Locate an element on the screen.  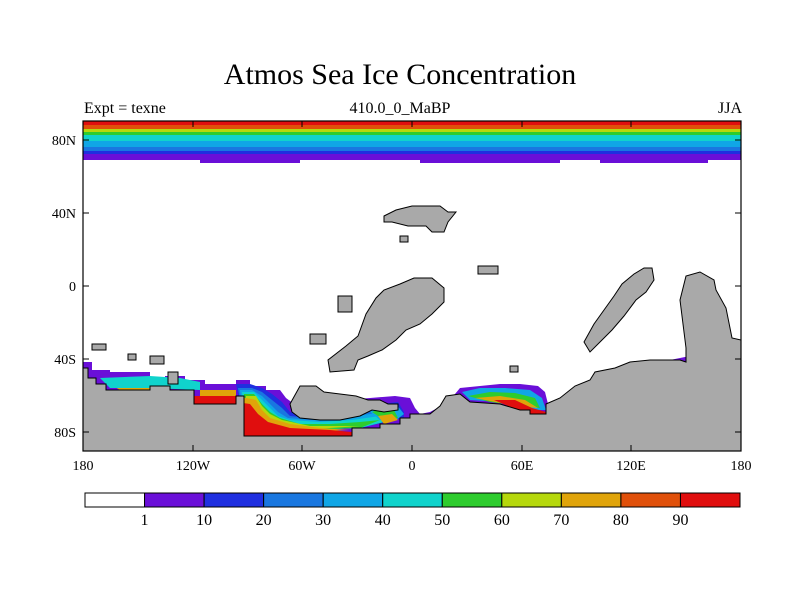
colorbar-label-30: 30 is located at coordinates (323, 520).